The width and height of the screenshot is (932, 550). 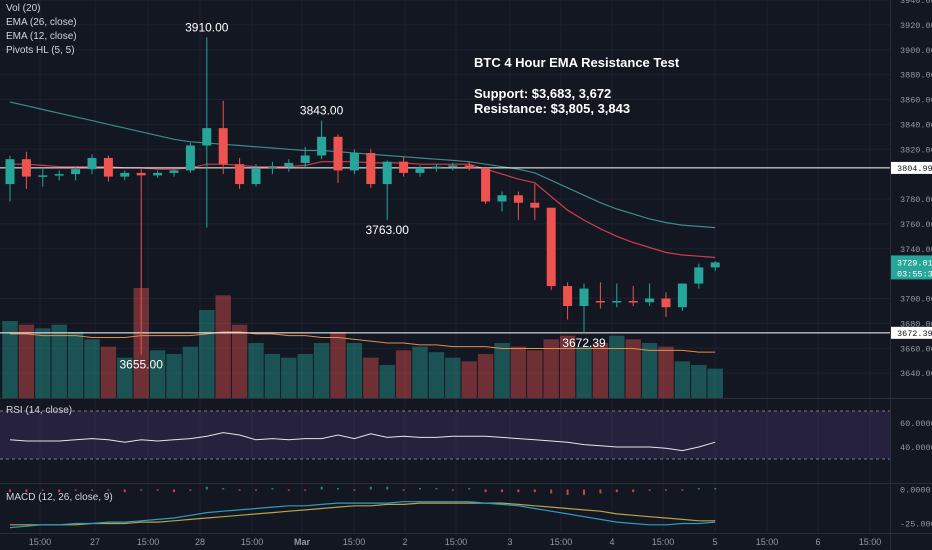 What do you see at coordinates (354, 542) in the screenshot?
I see `time-label-6: 15:00` at bounding box center [354, 542].